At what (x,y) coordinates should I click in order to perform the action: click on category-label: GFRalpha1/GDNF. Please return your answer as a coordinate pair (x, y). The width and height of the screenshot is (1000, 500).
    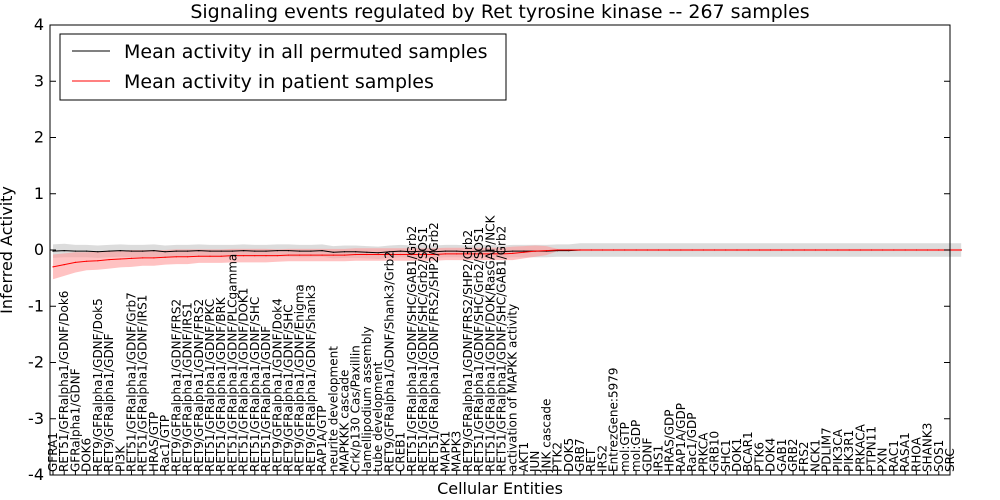
    Looking at the image, I should click on (75, 420).